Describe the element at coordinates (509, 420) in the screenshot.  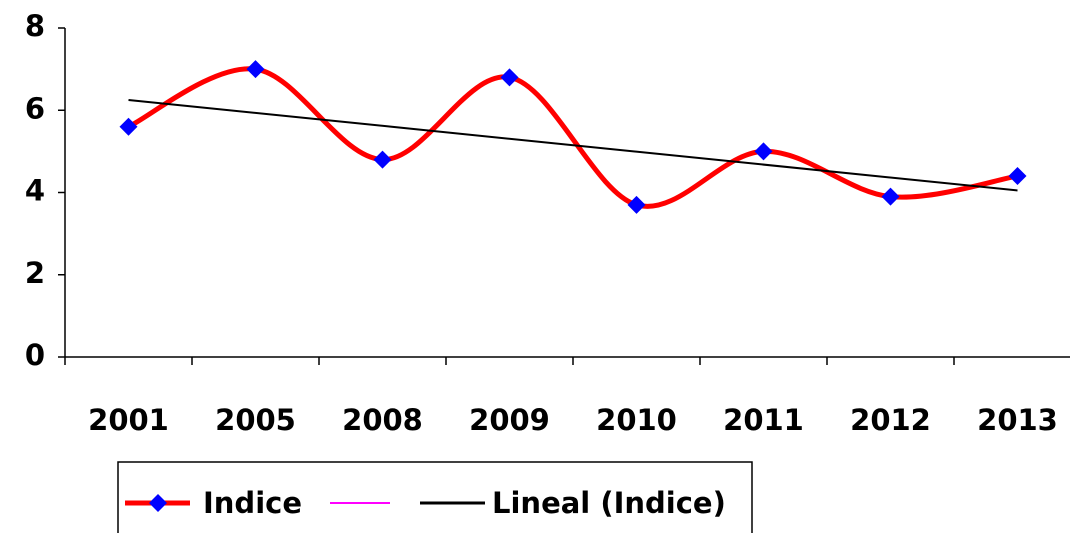
I see `x-tick-label: 2009` at that location.